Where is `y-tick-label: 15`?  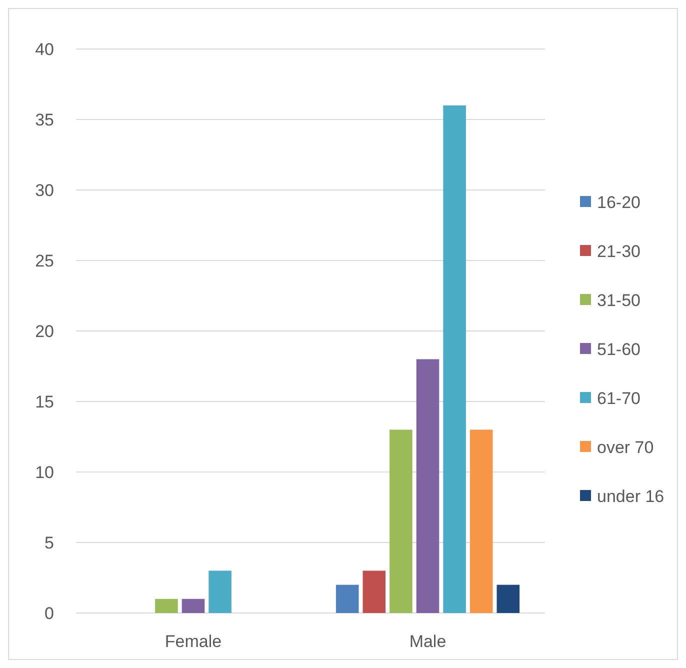 y-tick-label: 15 is located at coordinates (44, 402).